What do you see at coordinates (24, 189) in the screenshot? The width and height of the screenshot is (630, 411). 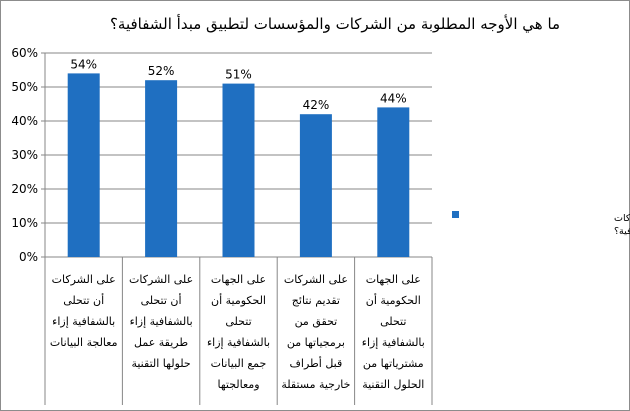 I see `y-tick-label: 20%` at bounding box center [24, 189].